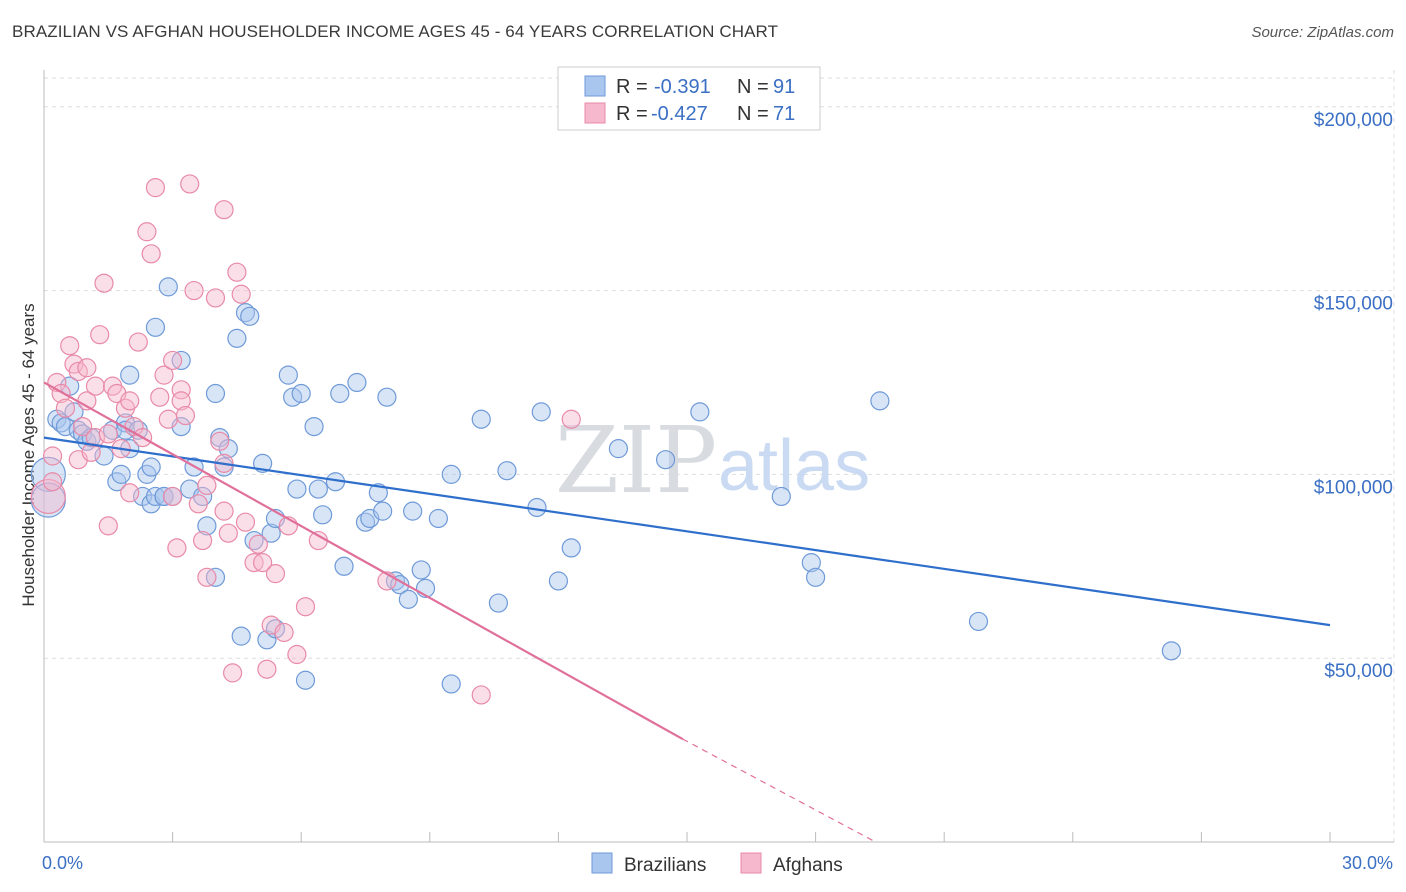 This screenshot has width=1406, height=892. What do you see at coordinates (62, 863) in the screenshot?
I see `x-tick-label-0: 0.0%` at bounding box center [62, 863].